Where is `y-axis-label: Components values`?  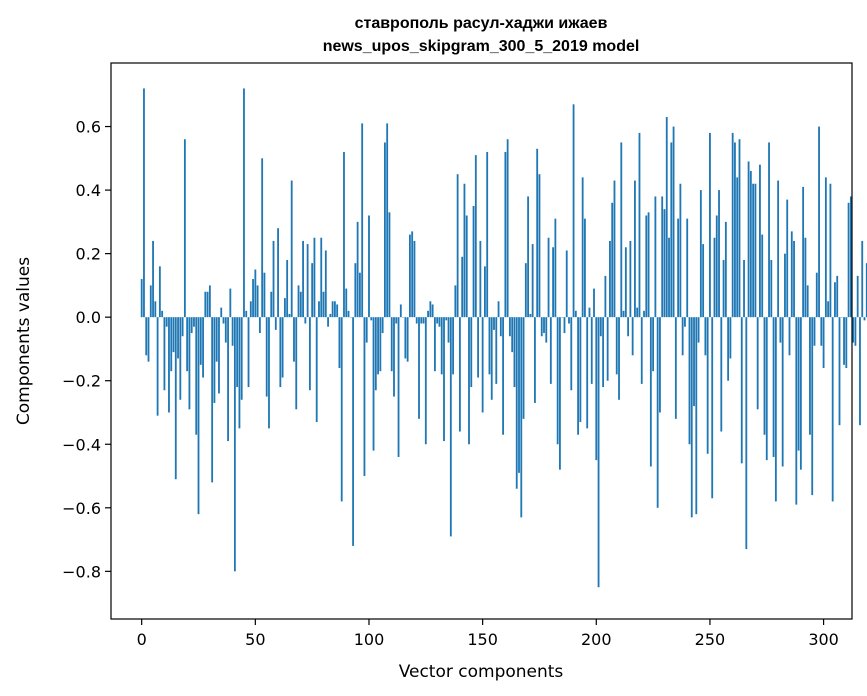 y-axis-label: Components values is located at coordinates (24, 341).